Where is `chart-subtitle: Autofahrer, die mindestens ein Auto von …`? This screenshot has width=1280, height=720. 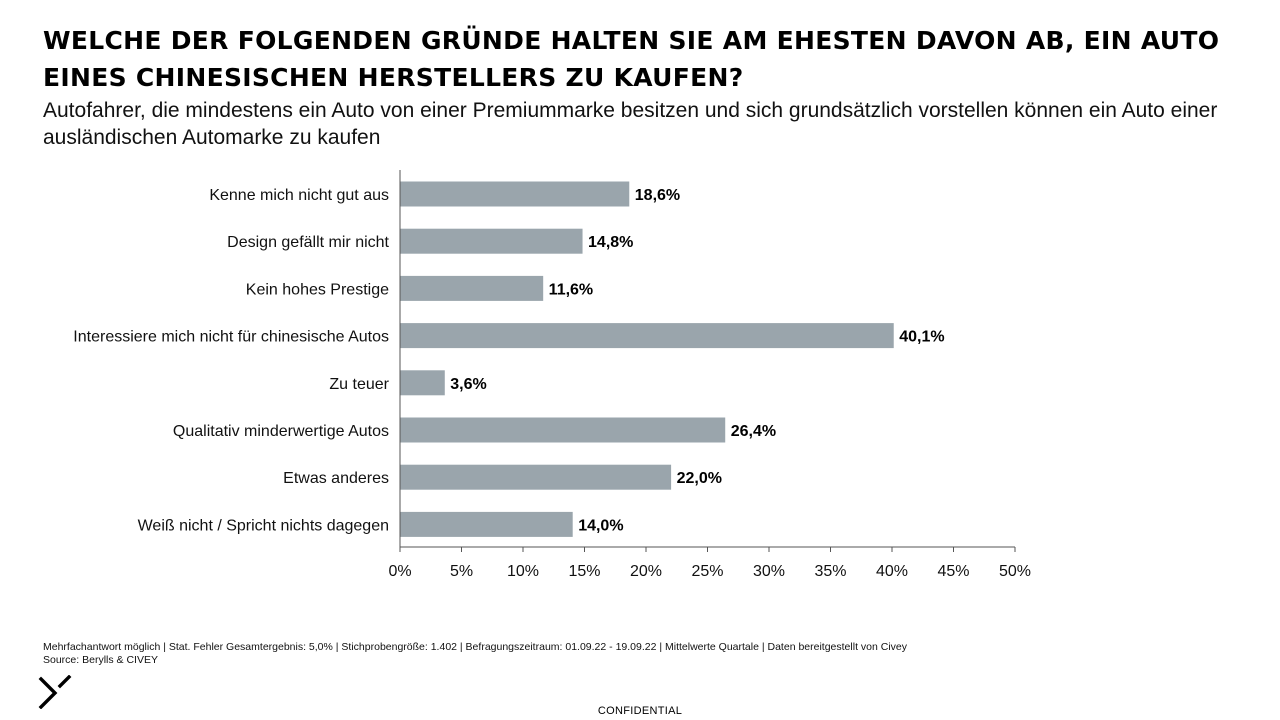 chart-subtitle: Autofahrer, die mindestens ein Auto von … is located at coordinates (630, 124).